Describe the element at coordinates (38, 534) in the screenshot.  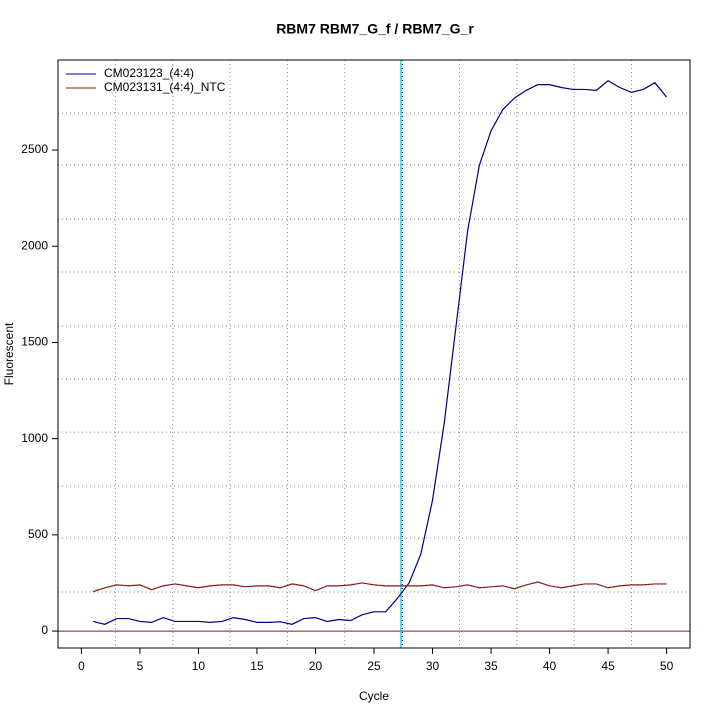
I see `y-tick-label: 500` at that location.